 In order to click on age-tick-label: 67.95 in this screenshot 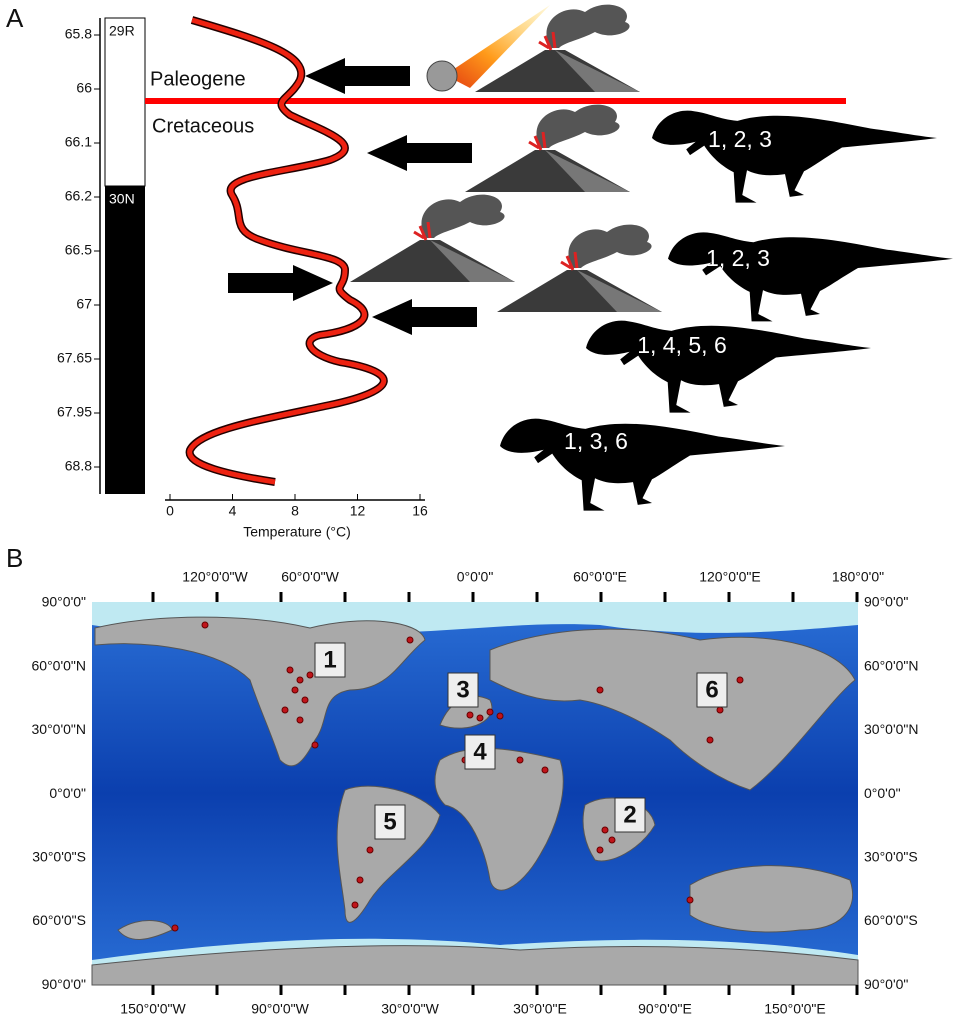, I will do `click(74, 412)`.